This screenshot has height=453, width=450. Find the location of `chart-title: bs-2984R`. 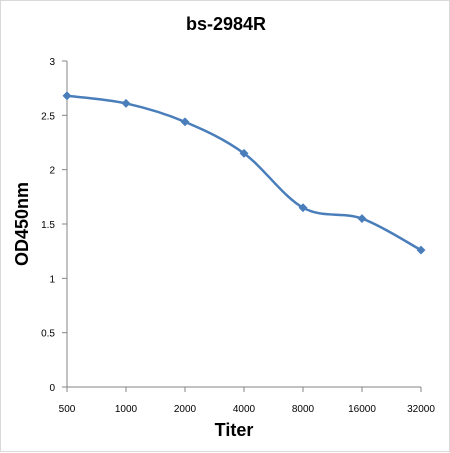

chart-title: bs-2984R is located at coordinates (226, 24).